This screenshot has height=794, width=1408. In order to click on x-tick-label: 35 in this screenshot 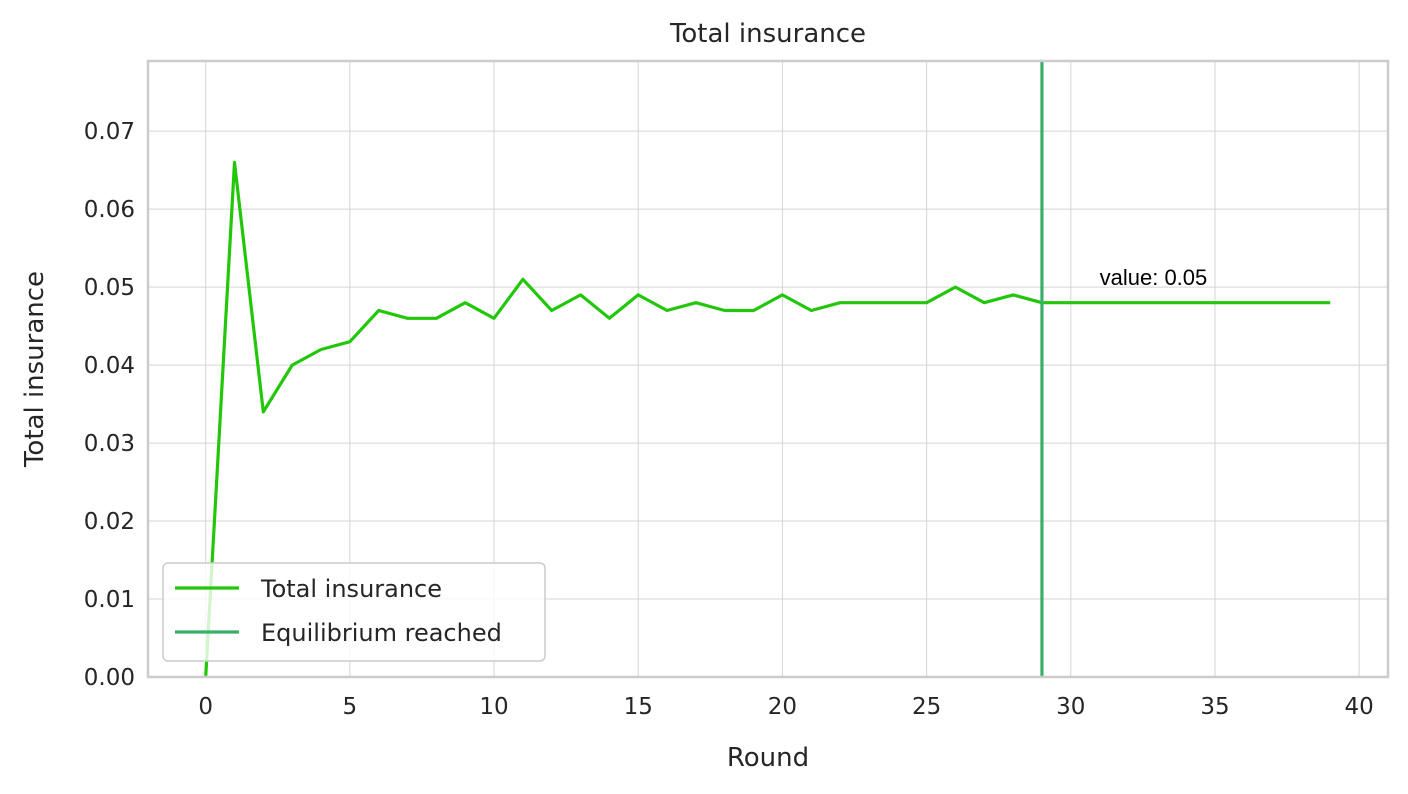, I will do `click(1214, 707)`.